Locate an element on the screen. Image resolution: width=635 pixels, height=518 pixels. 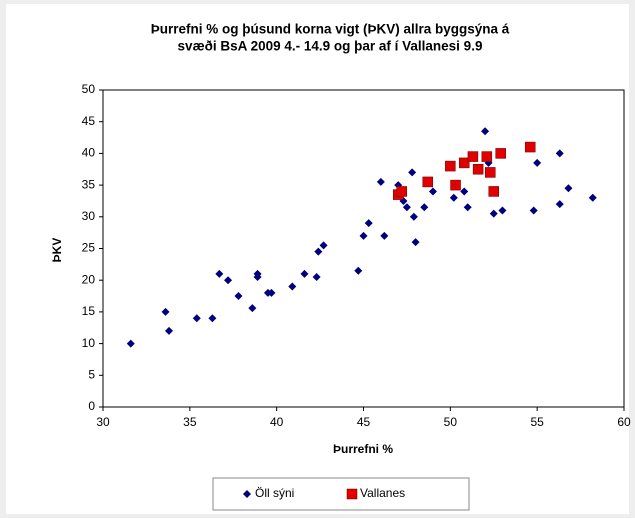
x-tick-label: 30 is located at coordinates (103, 422).